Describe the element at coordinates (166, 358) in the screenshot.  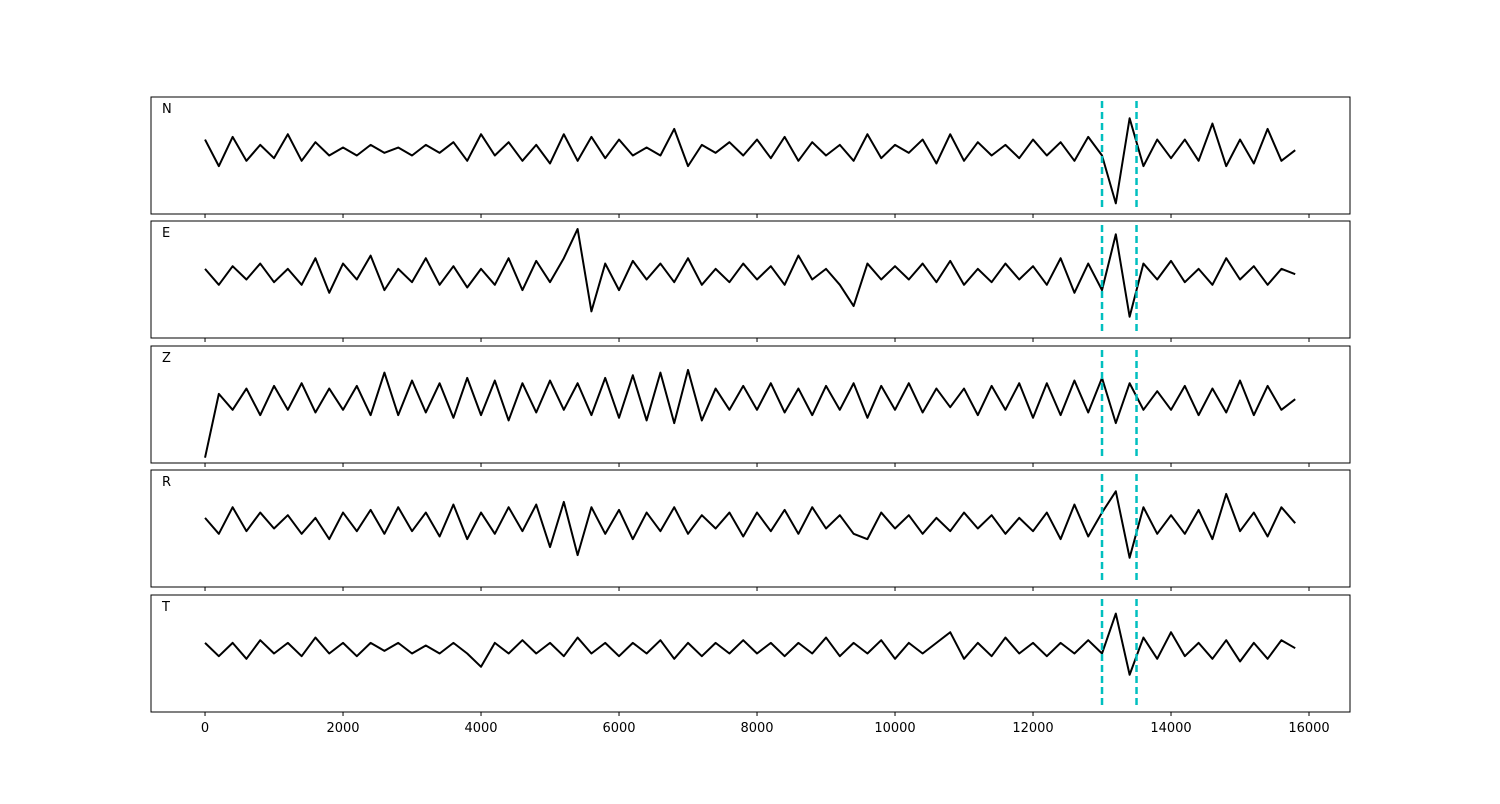
I see `panel-label: Z` at that location.